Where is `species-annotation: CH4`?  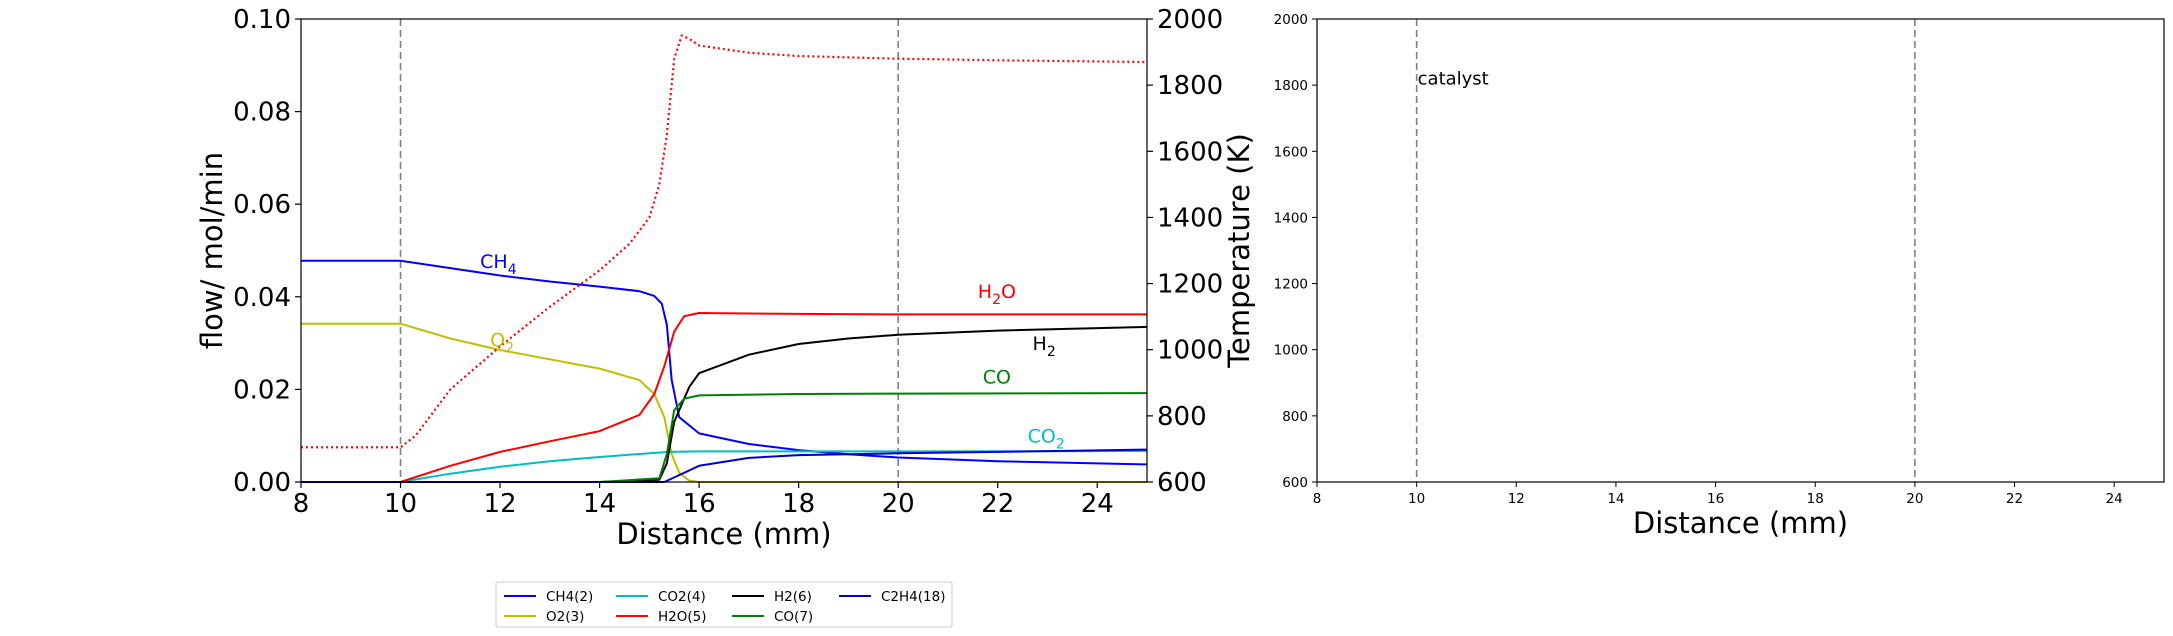 species-annotation: CH4 is located at coordinates (498, 264).